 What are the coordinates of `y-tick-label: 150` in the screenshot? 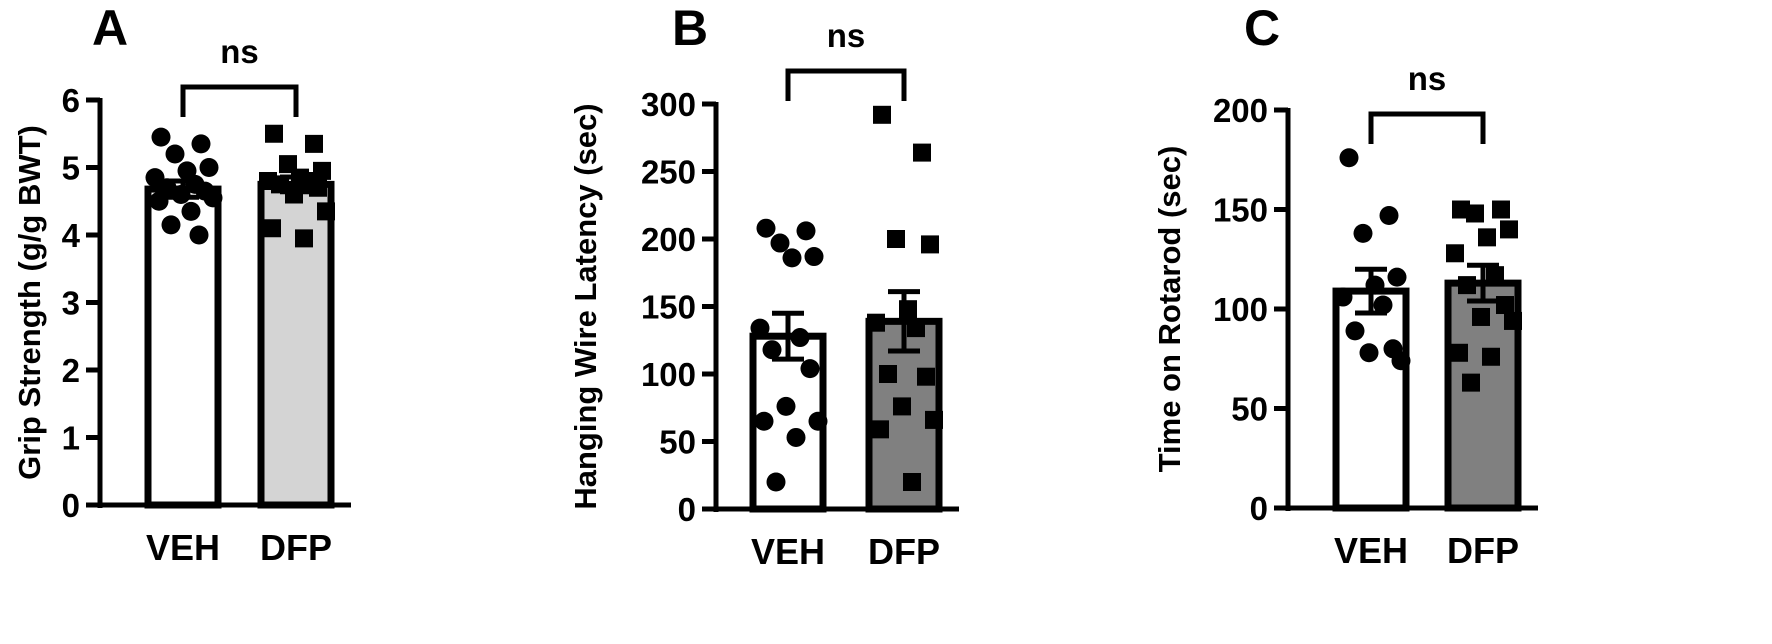 It's located at (1240, 210).